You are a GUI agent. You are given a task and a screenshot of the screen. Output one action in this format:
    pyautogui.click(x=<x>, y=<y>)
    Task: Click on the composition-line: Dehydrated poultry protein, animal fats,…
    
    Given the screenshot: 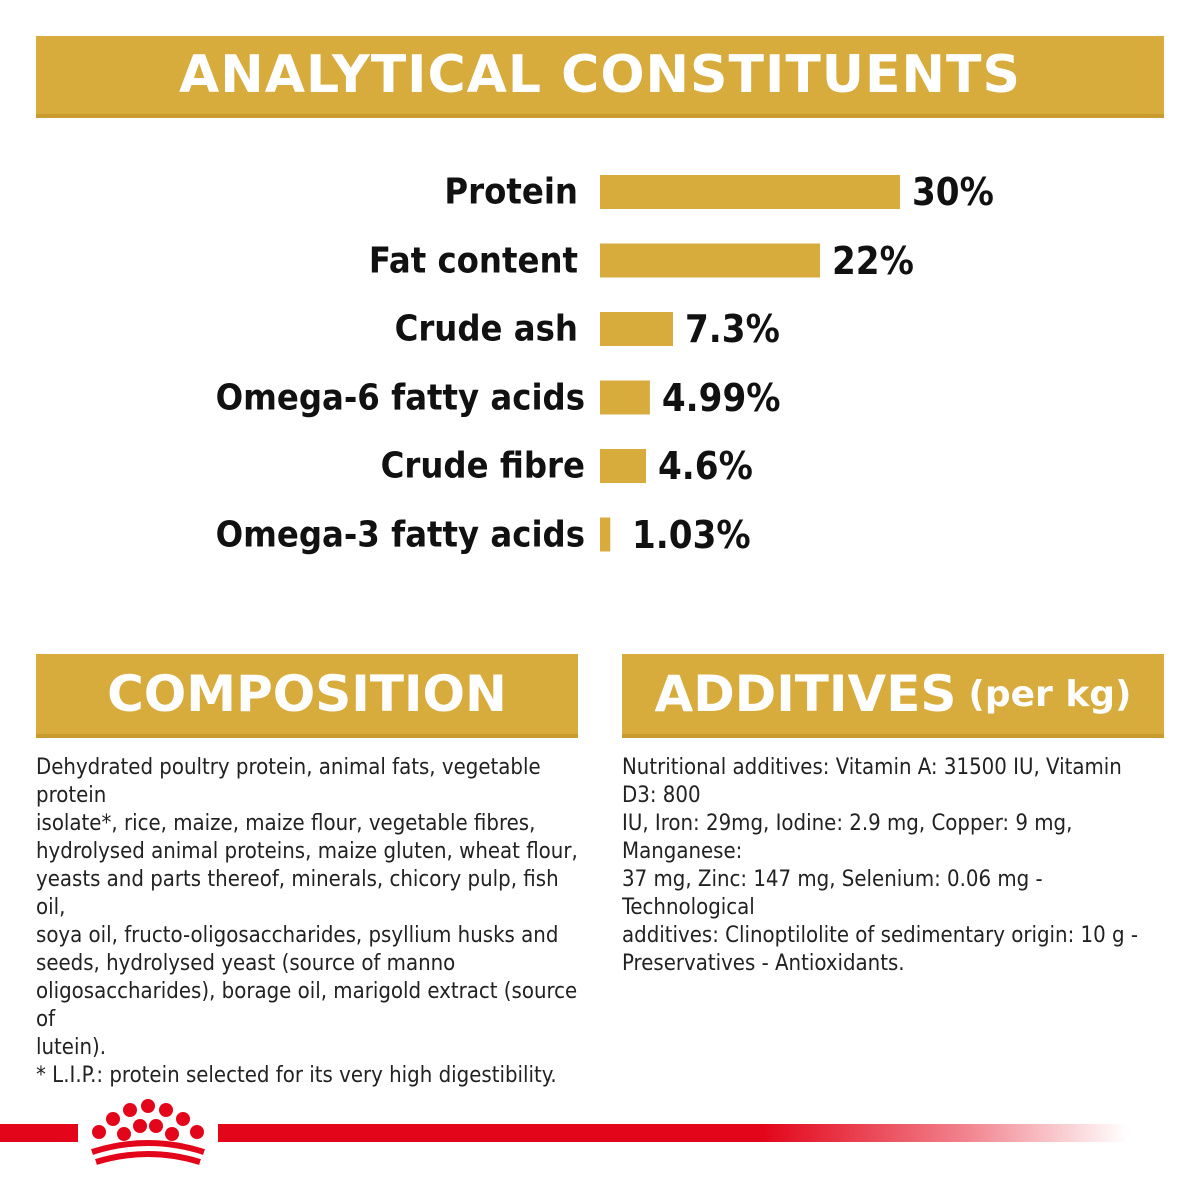 What is the action you would take?
    pyautogui.click(x=288, y=781)
    